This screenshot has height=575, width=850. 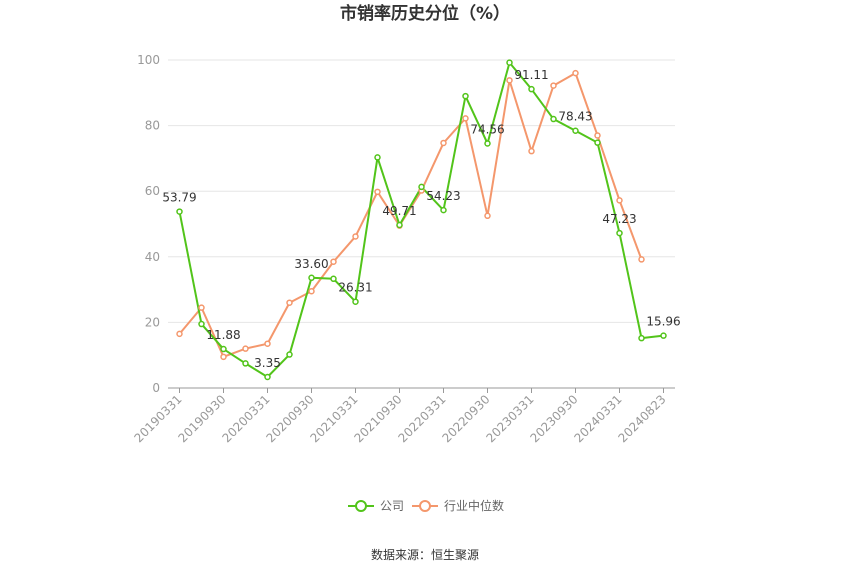 I want to click on data-label: 78.43, so click(x=575, y=117).